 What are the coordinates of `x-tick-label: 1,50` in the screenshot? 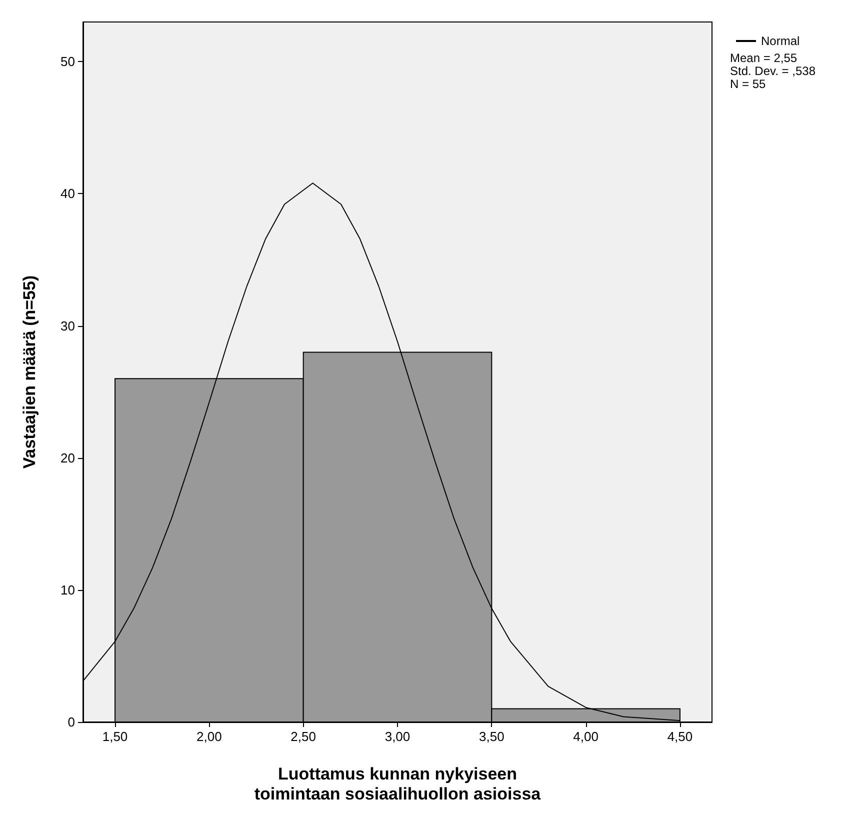 It's located at (115, 736).